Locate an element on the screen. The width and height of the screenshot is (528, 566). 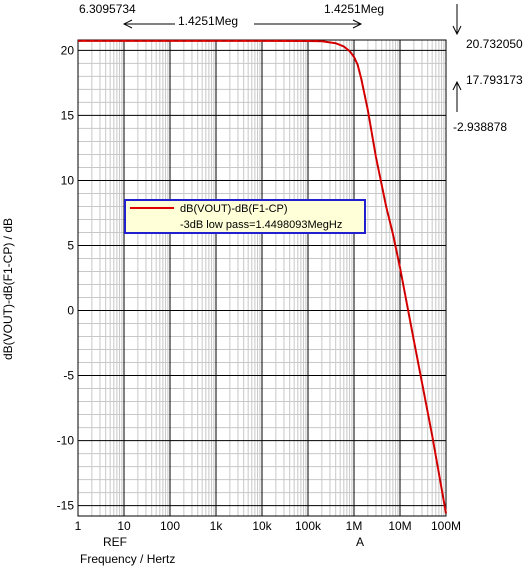
x-tick-label: 100 is located at coordinates (170, 526).